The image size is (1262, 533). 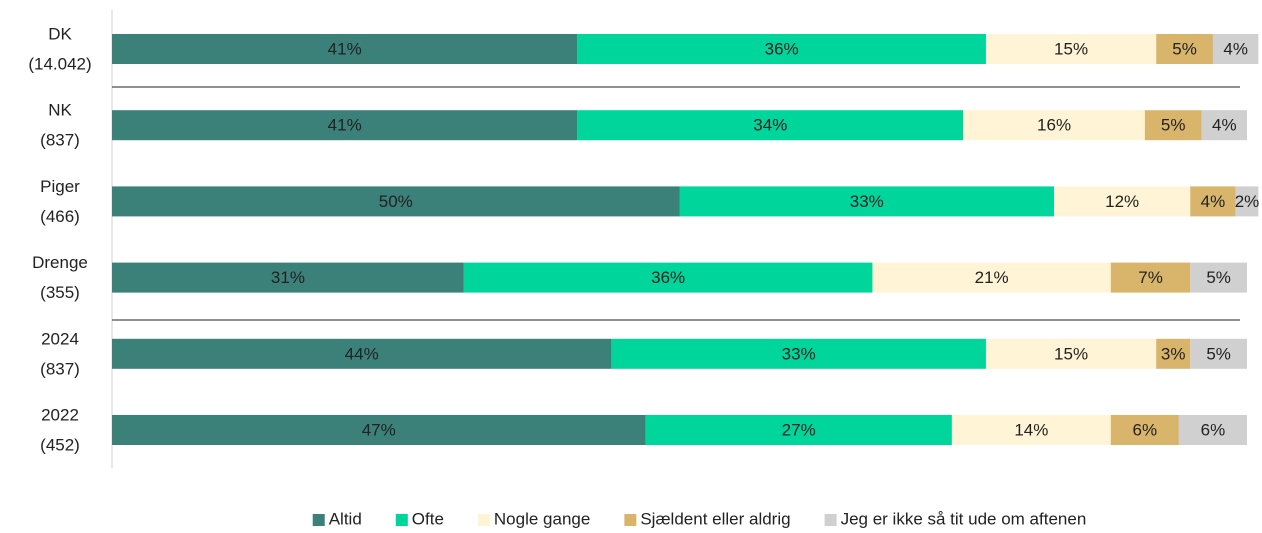 I want to click on y-tick-label: 2022, so click(x=60, y=414).